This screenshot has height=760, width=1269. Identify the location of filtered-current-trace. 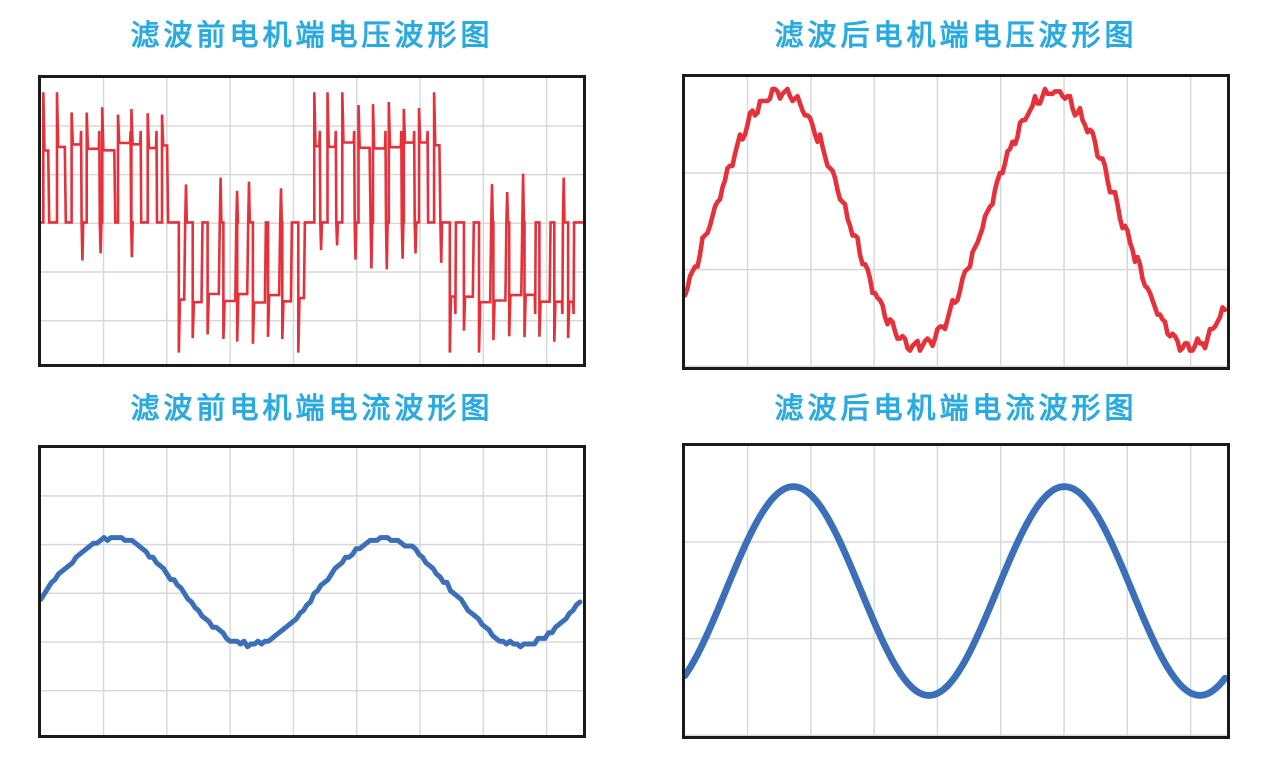
(956, 591).